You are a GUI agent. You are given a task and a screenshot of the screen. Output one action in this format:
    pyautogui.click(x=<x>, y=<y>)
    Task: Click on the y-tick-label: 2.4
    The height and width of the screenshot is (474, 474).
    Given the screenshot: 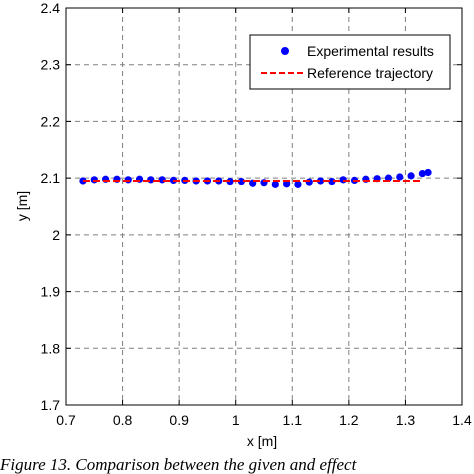 What is the action you would take?
    pyautogui.click(x=51, y=8)
    